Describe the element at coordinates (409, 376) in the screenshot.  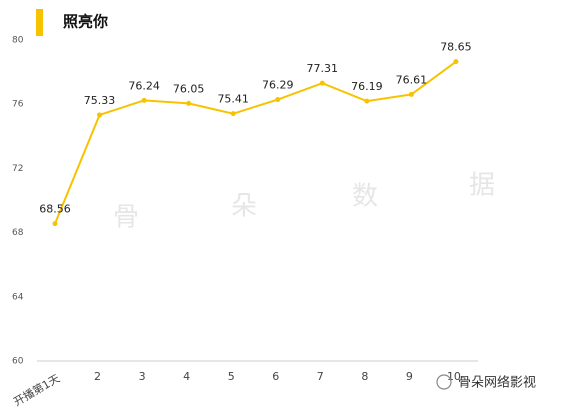
I see `x-tick-label: 9` at that location.